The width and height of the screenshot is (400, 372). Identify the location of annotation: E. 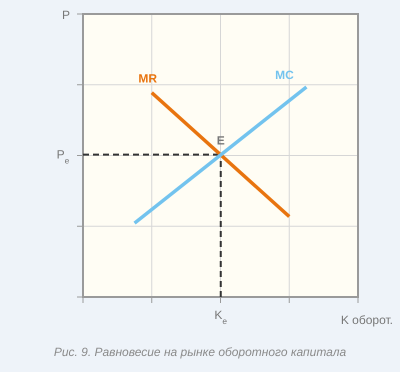
(220, 141).